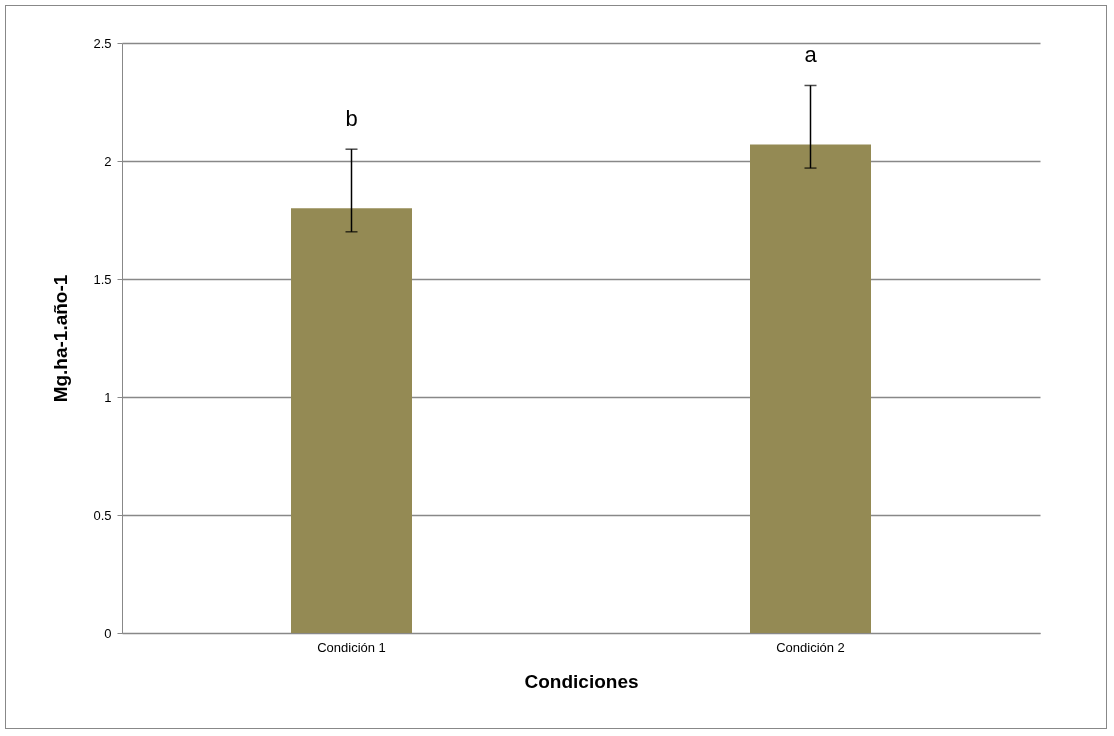  What do you see at coordinates (351, 647) in the screenshot?
I see `x-tick-label: Condición 1` at bounding box center [351, 647].